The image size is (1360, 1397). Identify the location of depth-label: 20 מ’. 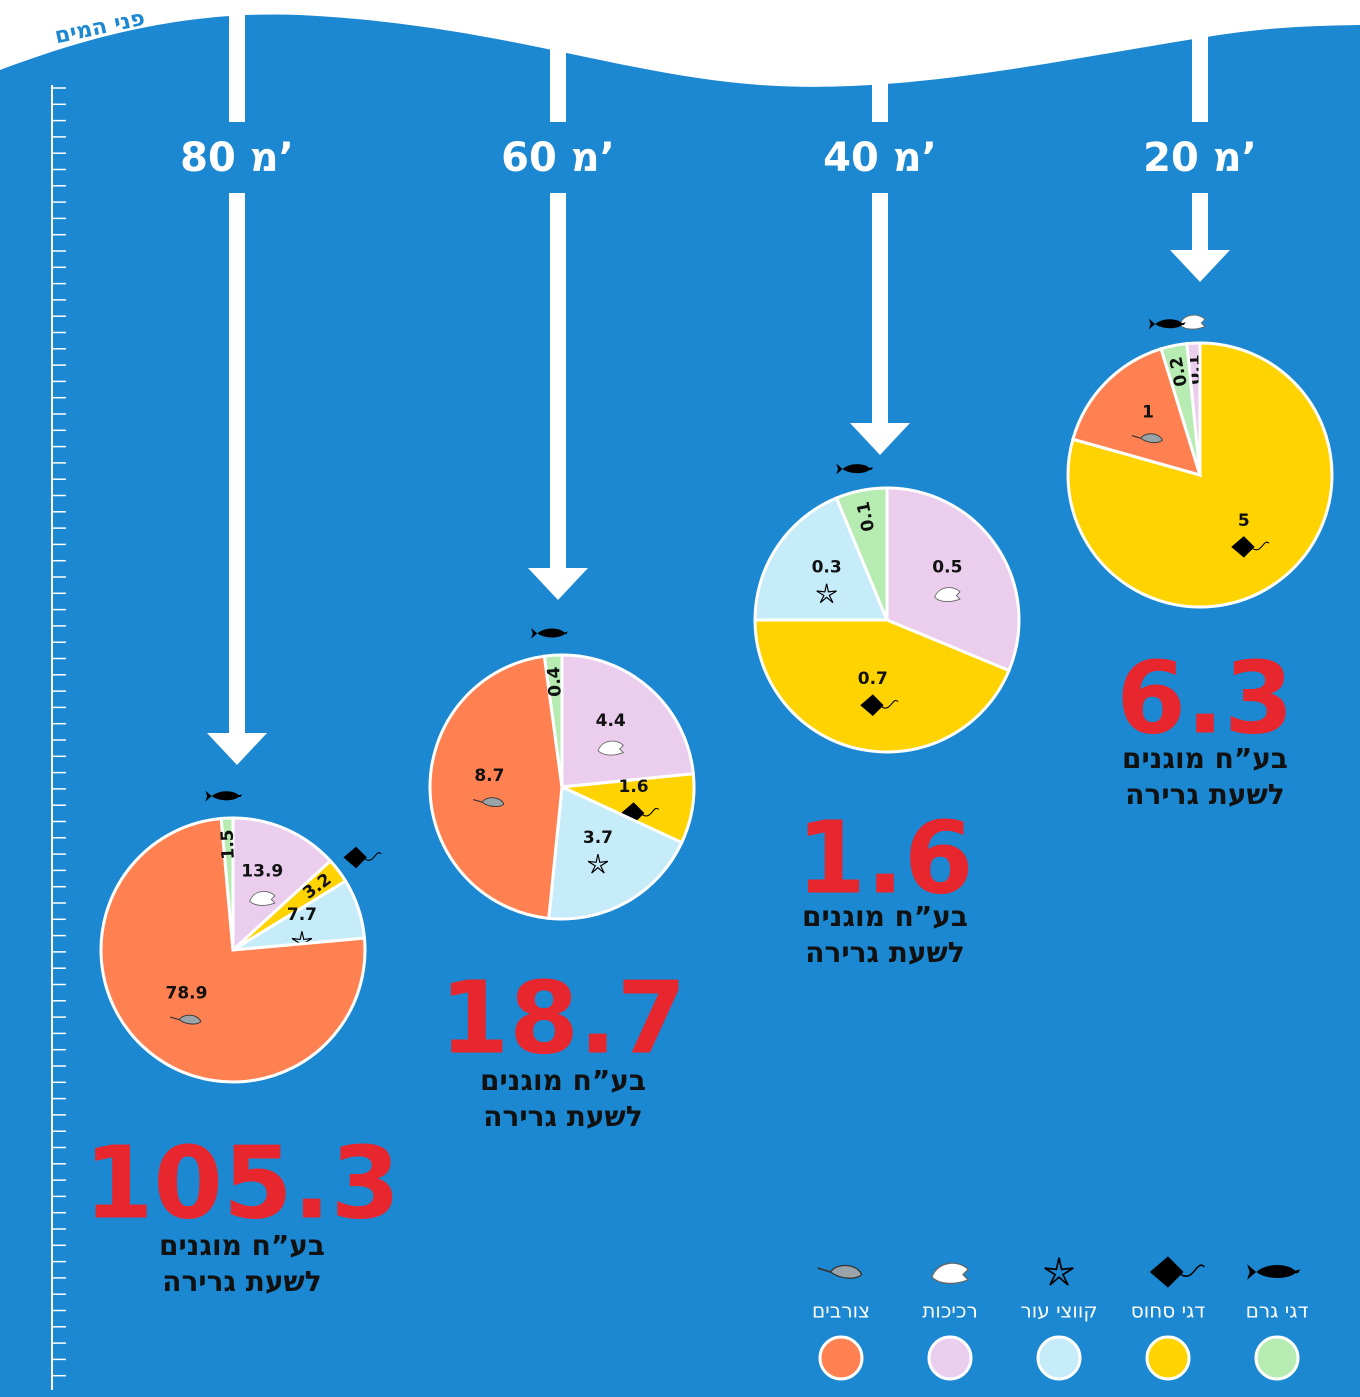
(1200, 158).